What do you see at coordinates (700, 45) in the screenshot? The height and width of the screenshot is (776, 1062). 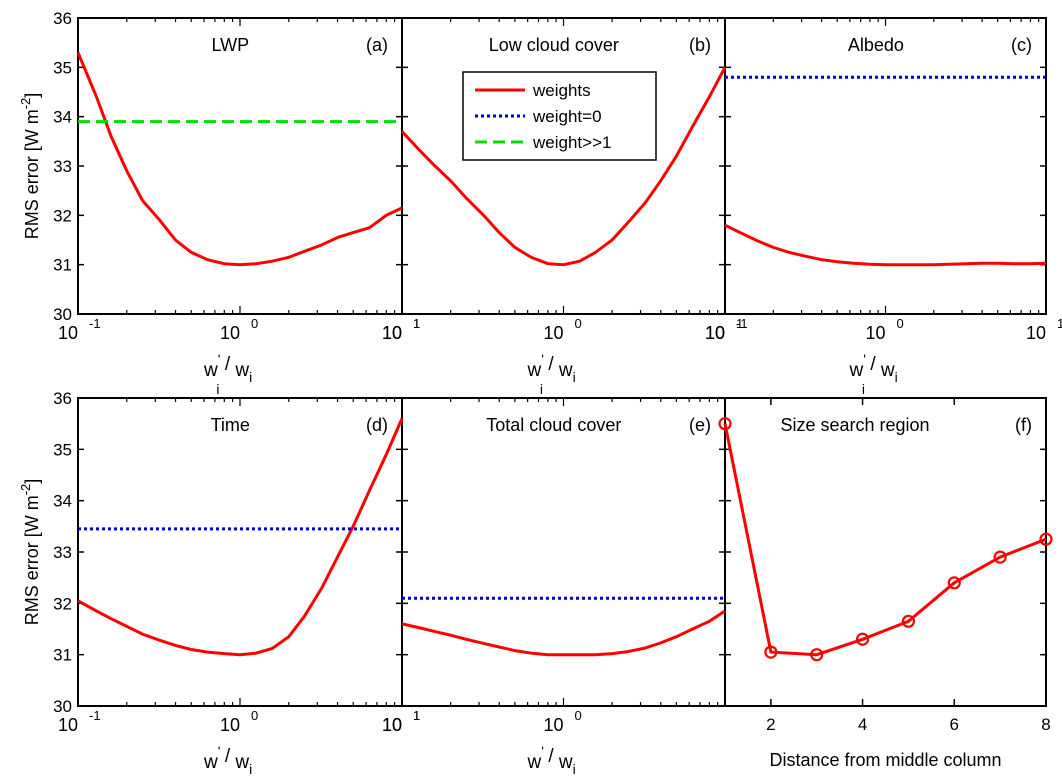 I see `panel-label-b: (b)` at bounding box center [700, 45].